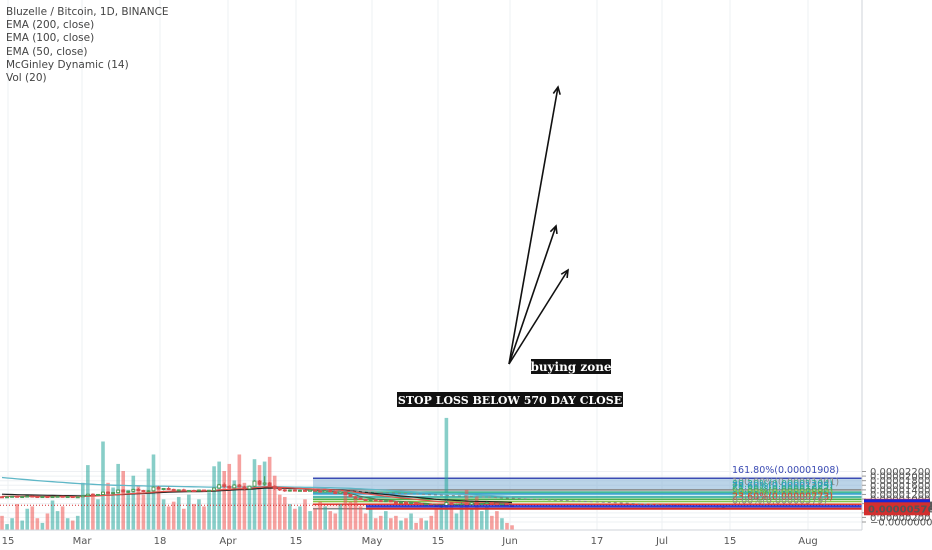 This screenshot has width=932, height=550. Describe the element at coordinates (160, 541) in the screenshot. I see `x-tick-label: 18` at that location.